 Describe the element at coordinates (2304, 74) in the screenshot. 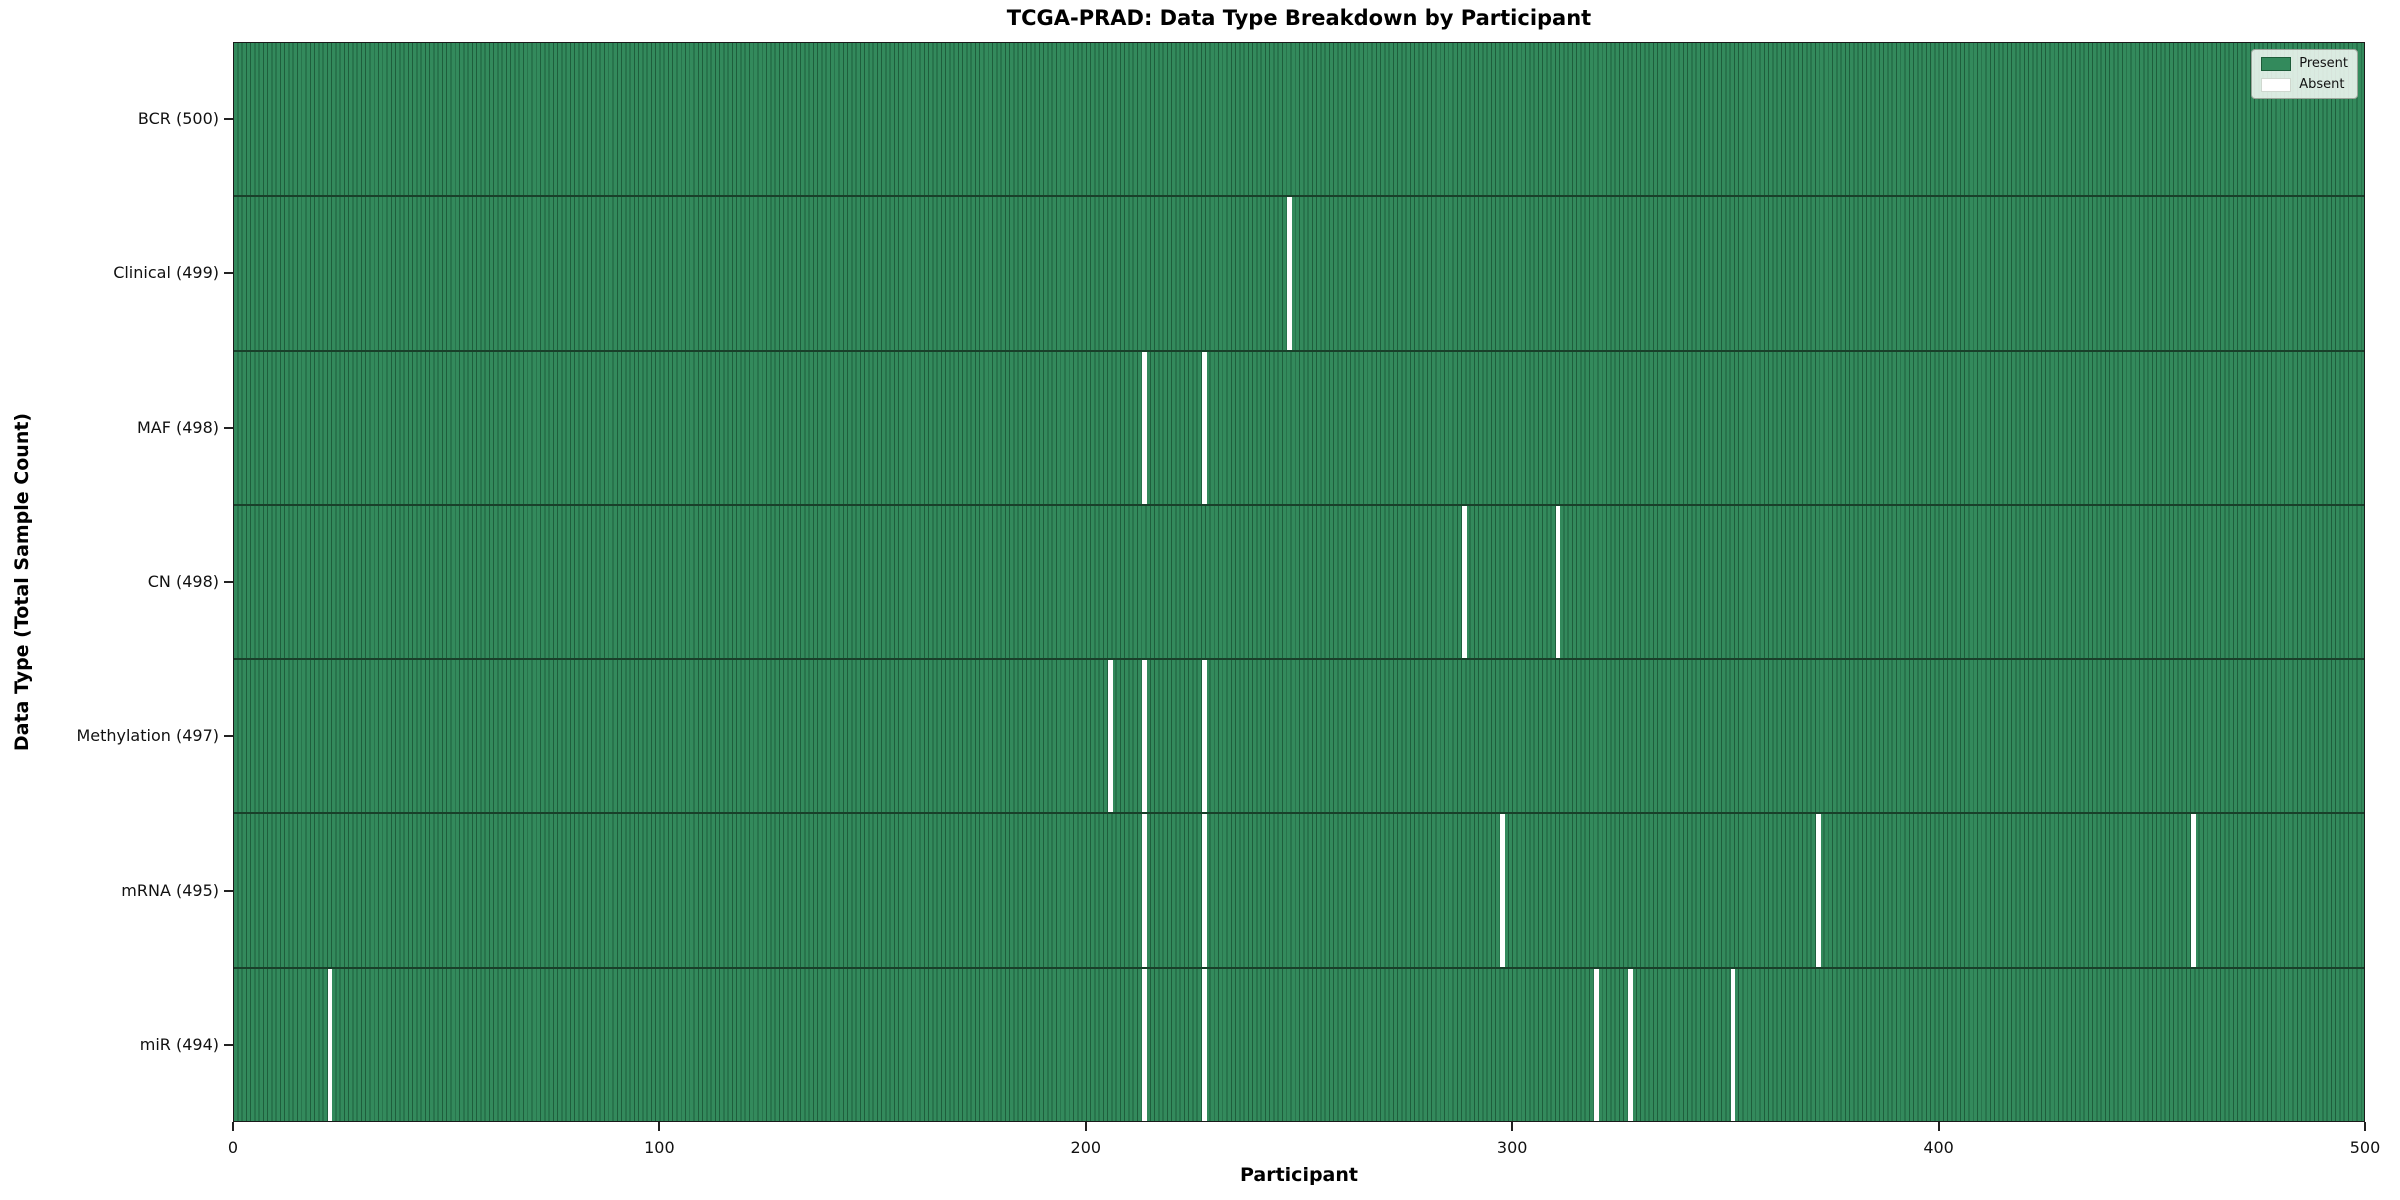

I see `legend: Present Absent` at that location.